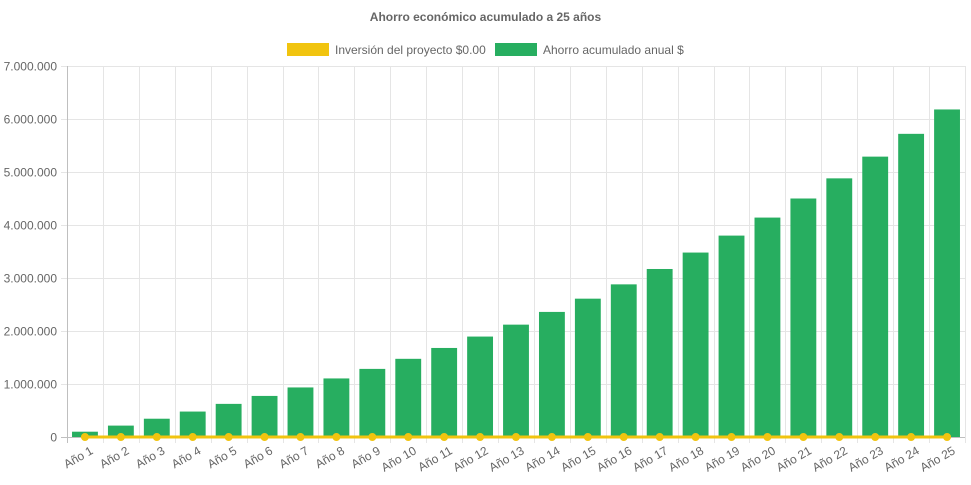 This screenshot has height=485, width=971. What do you see at coordinates (578, 458) in the screenshot?
I see `x-tick-label: Año 15` at bounding box center [578, 458].